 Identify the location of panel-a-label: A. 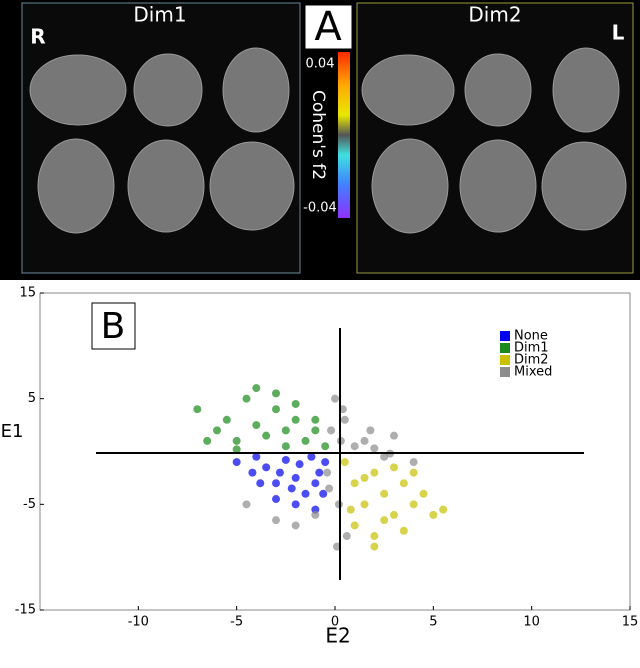
(328, 27).